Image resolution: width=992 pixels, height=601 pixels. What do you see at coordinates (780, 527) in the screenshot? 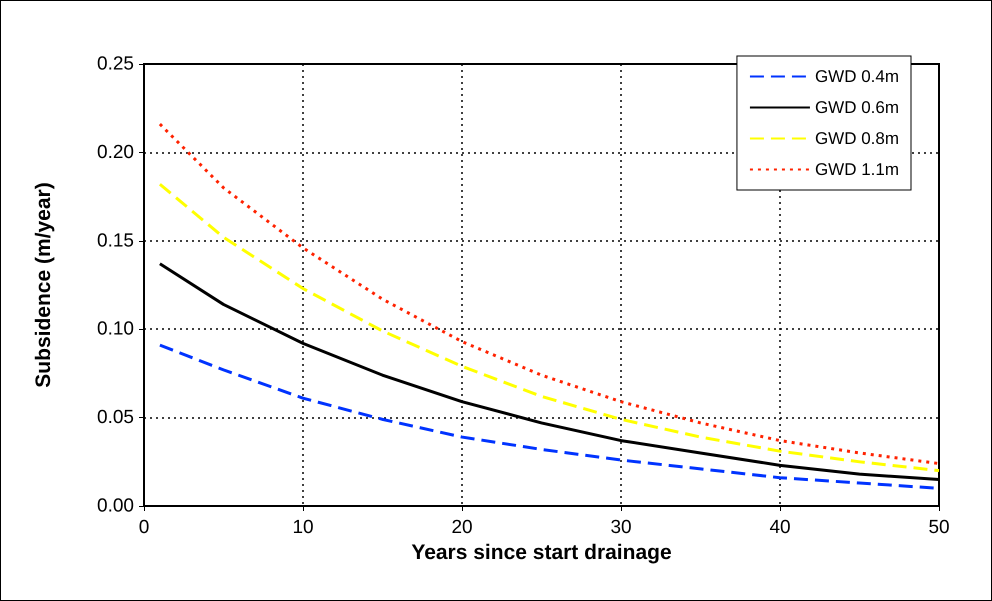
I see `x-tick-label: 40` at bounding box center [780, 527].